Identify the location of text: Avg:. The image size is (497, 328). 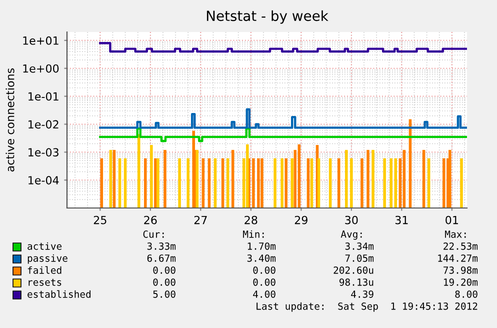
(351, 235).